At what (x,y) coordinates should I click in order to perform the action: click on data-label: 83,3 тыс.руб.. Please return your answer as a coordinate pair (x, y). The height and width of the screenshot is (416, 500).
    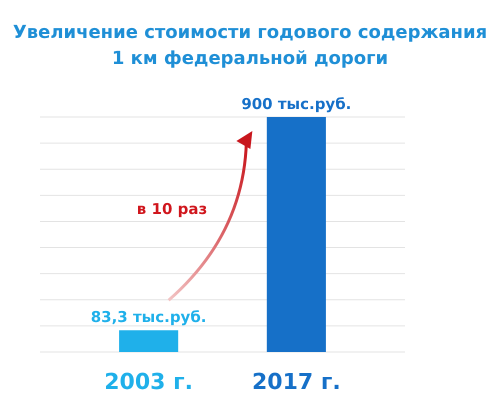
    Looking at the image, I should click on (148, 317).